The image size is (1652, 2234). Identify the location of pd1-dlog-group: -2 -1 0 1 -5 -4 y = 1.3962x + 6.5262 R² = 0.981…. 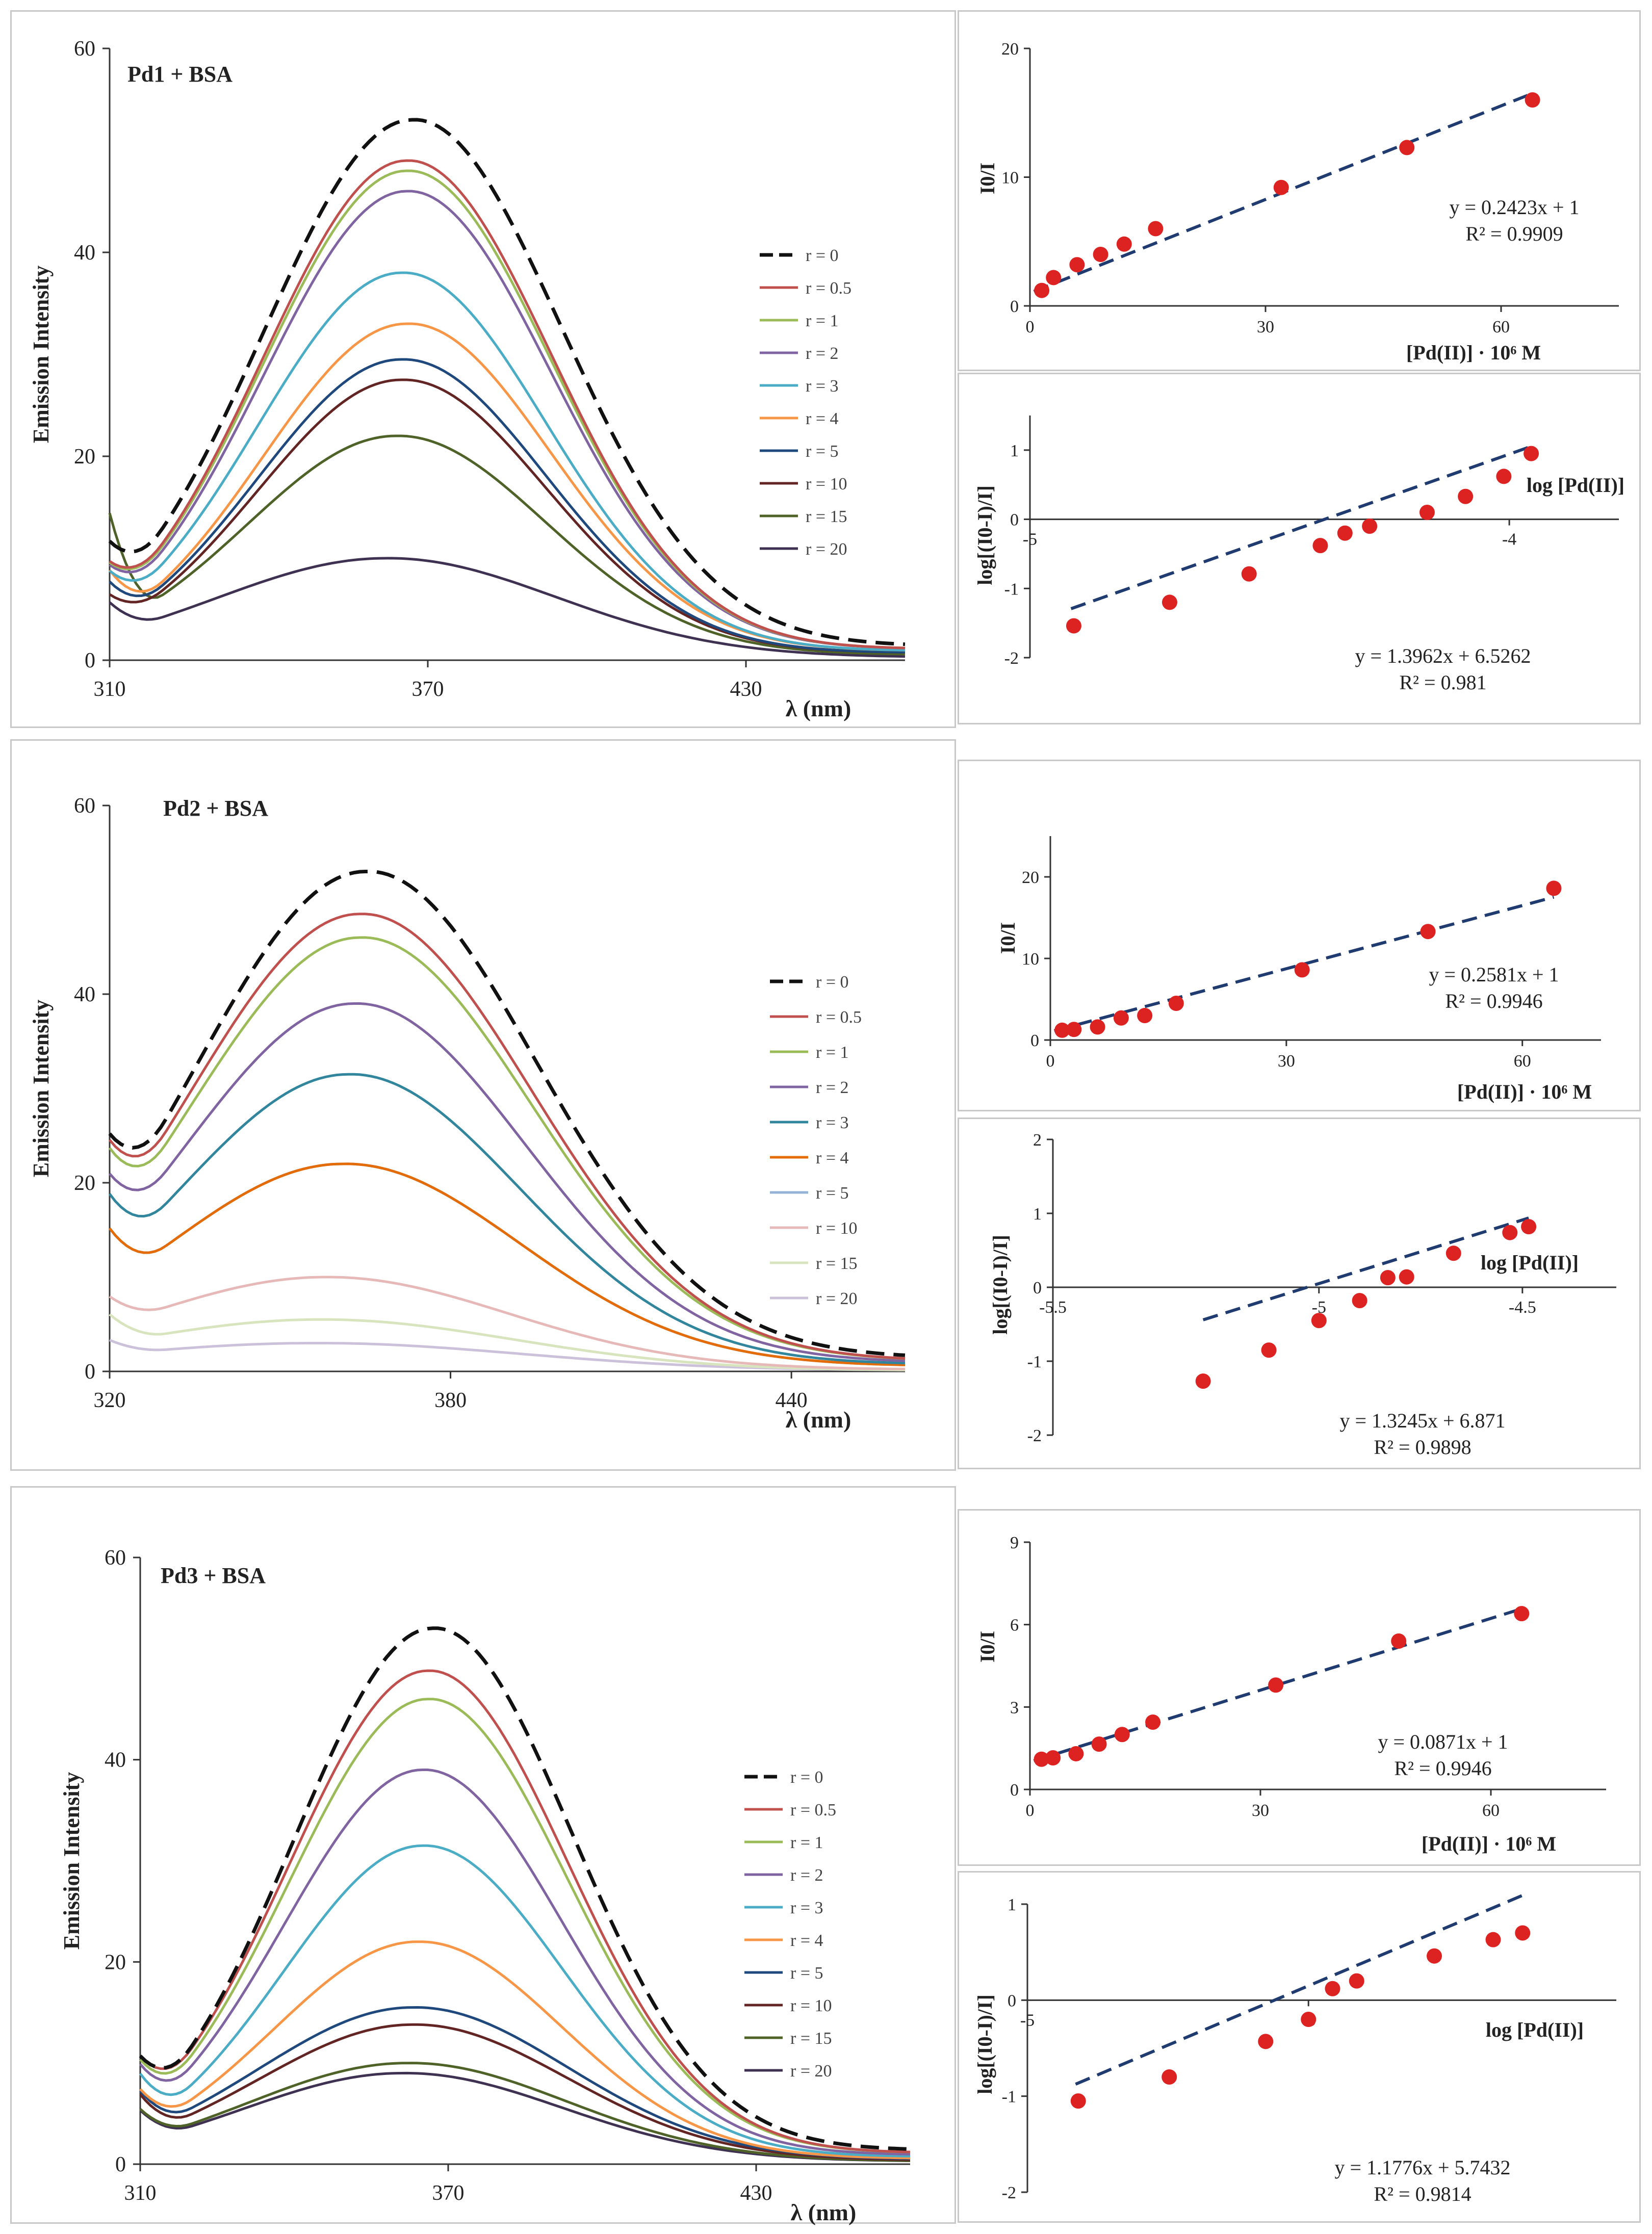
(1298, 554).